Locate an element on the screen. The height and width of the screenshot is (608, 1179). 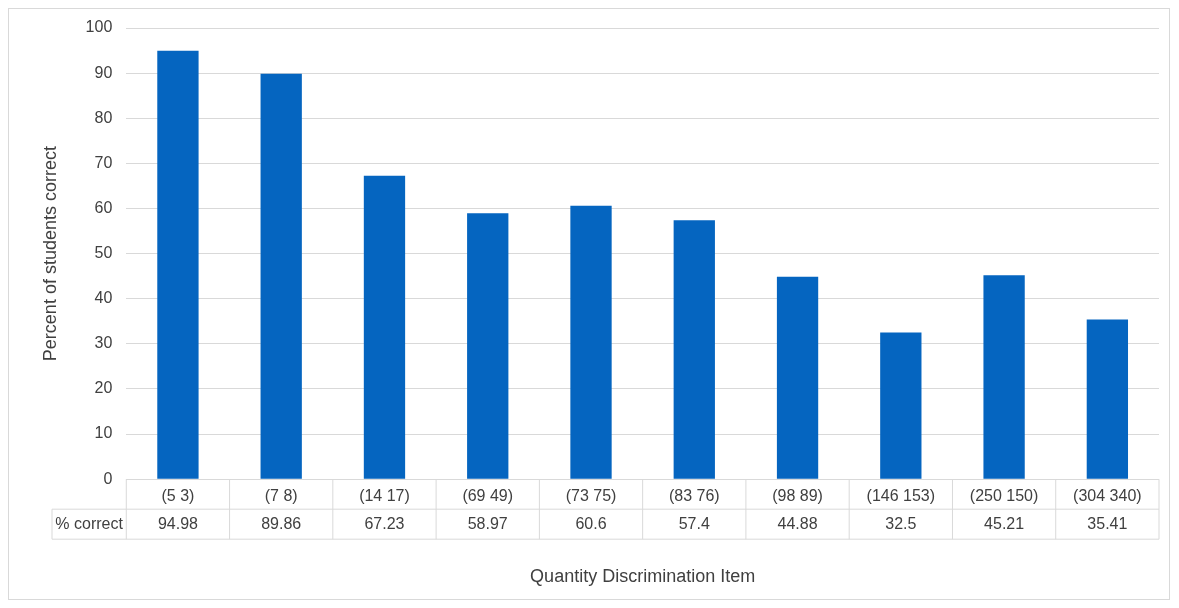
y-tick-label: 60 is located at coordinates (103, 207).